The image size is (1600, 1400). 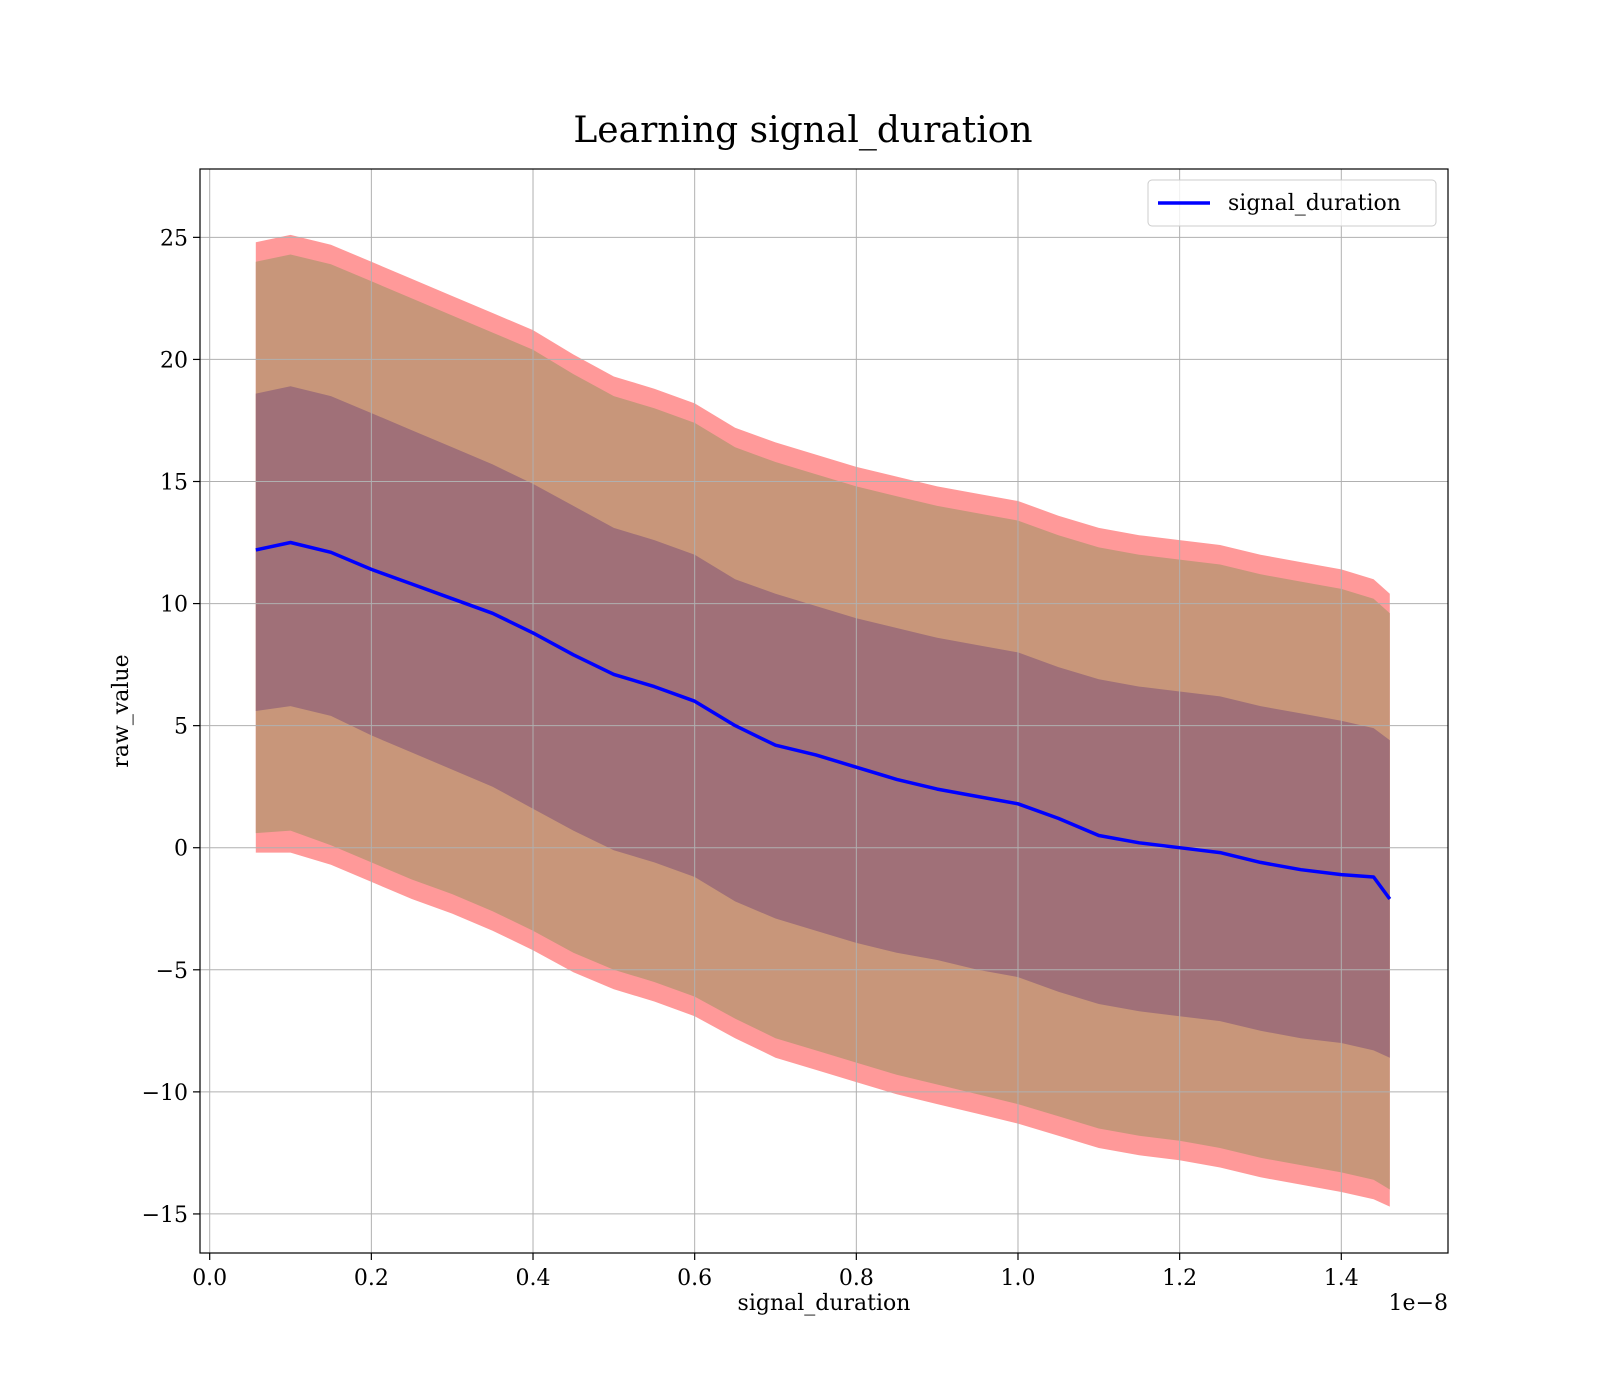 I want to click on x-tick-label: 0.8, so click(x=856, y=1278).